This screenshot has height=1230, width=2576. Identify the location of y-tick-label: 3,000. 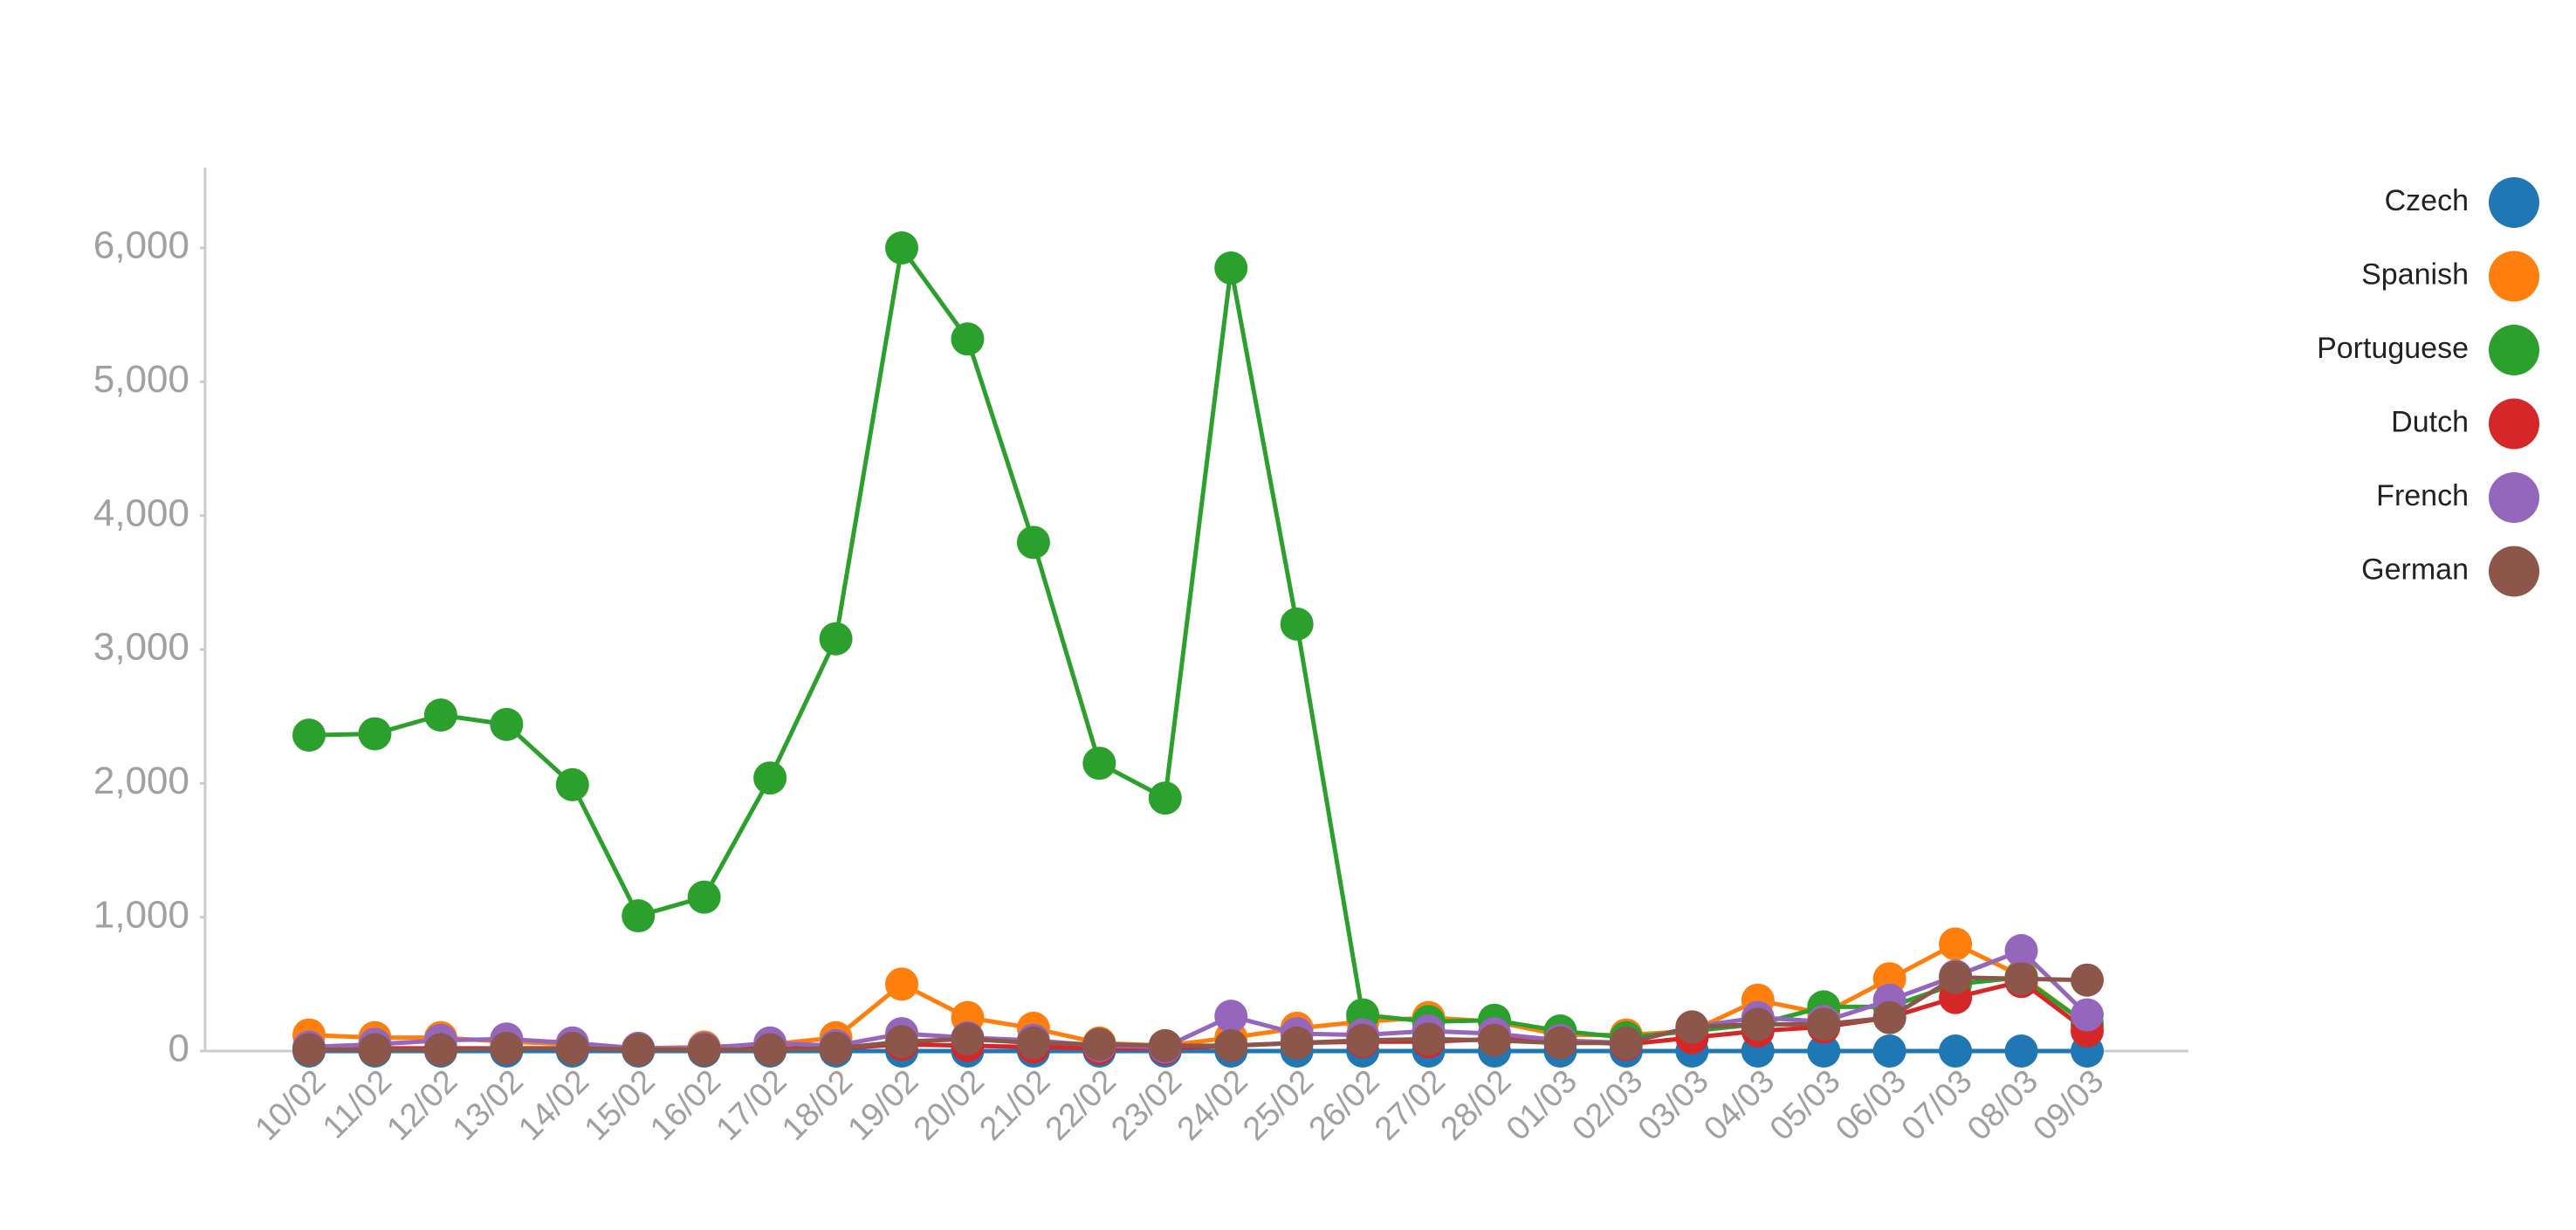
(141, 647).